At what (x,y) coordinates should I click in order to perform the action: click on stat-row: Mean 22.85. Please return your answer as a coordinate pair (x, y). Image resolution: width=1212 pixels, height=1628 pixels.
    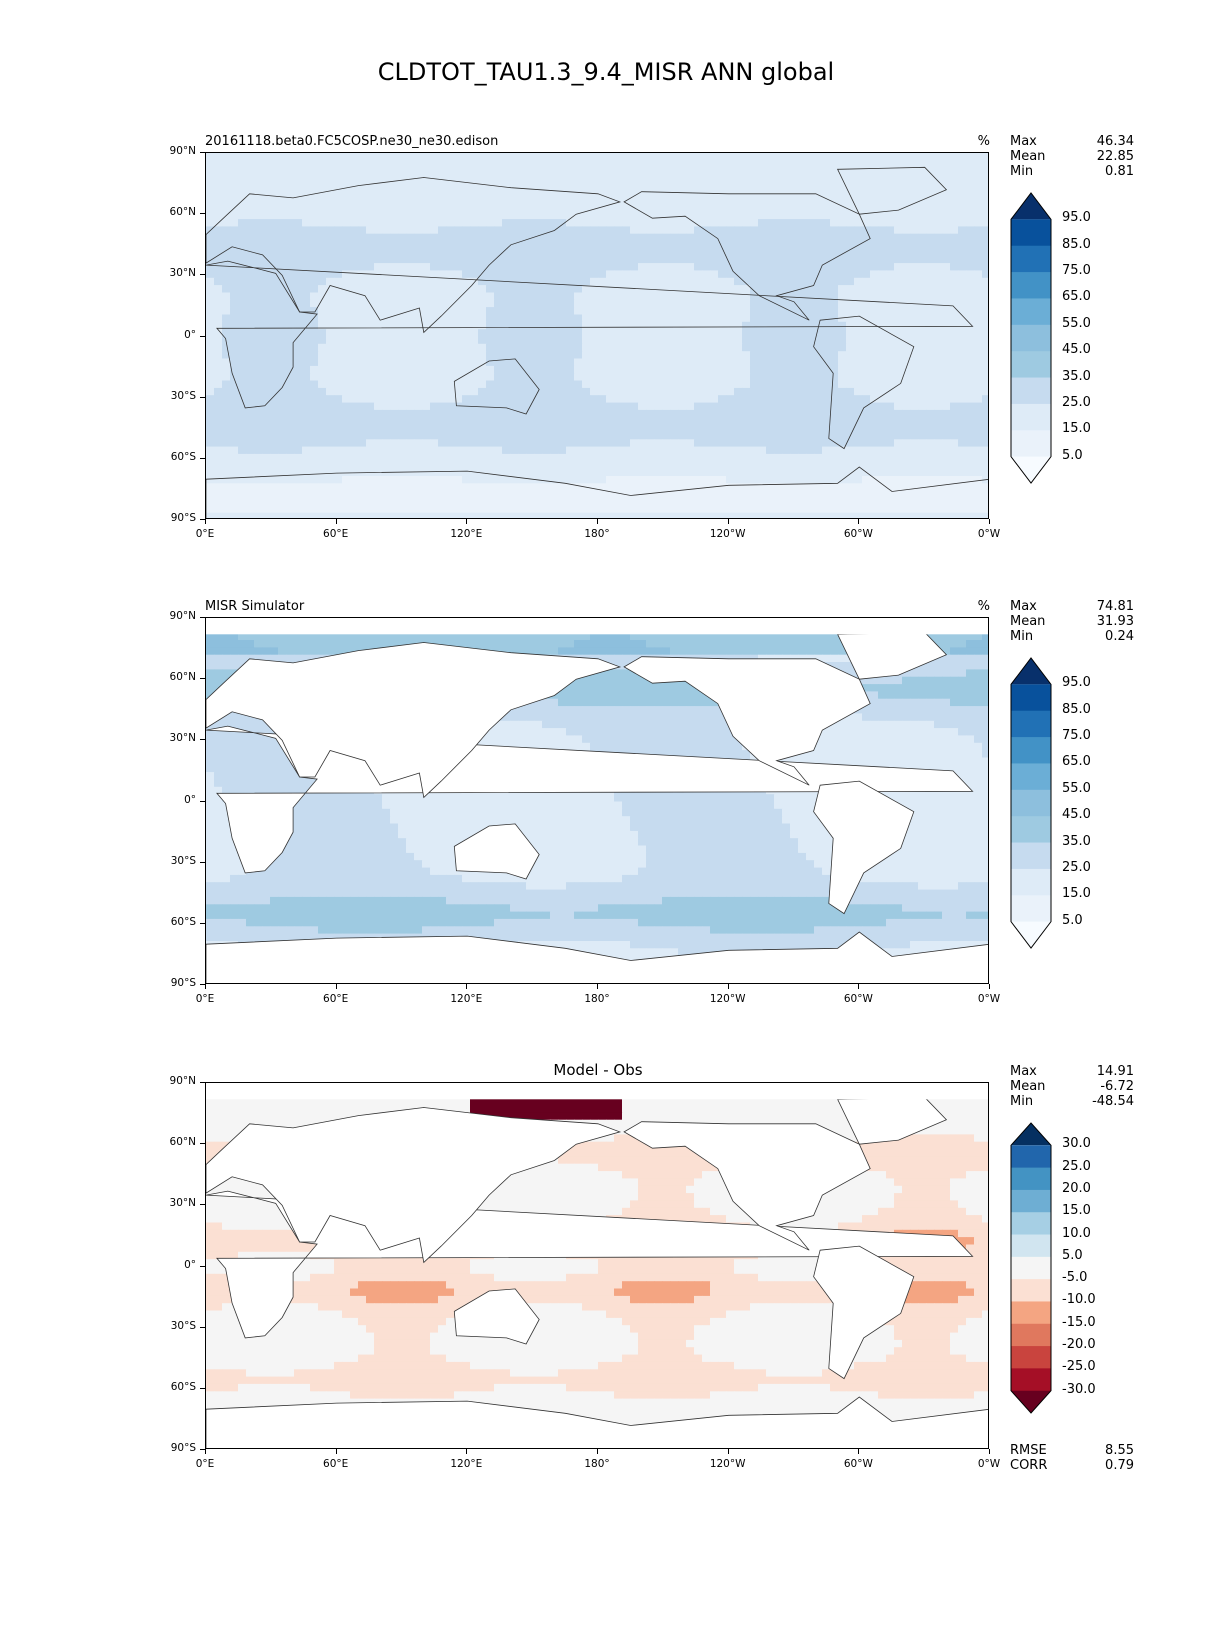
    Looking at the image, I should click on (1072, 156).